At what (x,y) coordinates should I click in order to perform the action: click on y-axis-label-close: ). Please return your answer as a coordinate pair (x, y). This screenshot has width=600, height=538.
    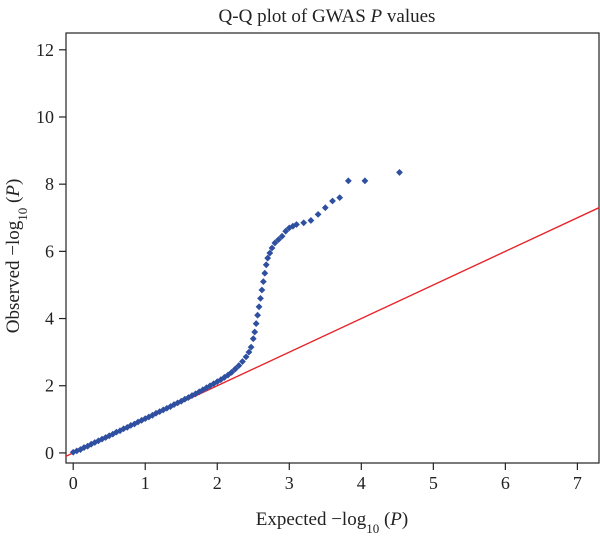
    Looking at the image, I should click on (13, 182).